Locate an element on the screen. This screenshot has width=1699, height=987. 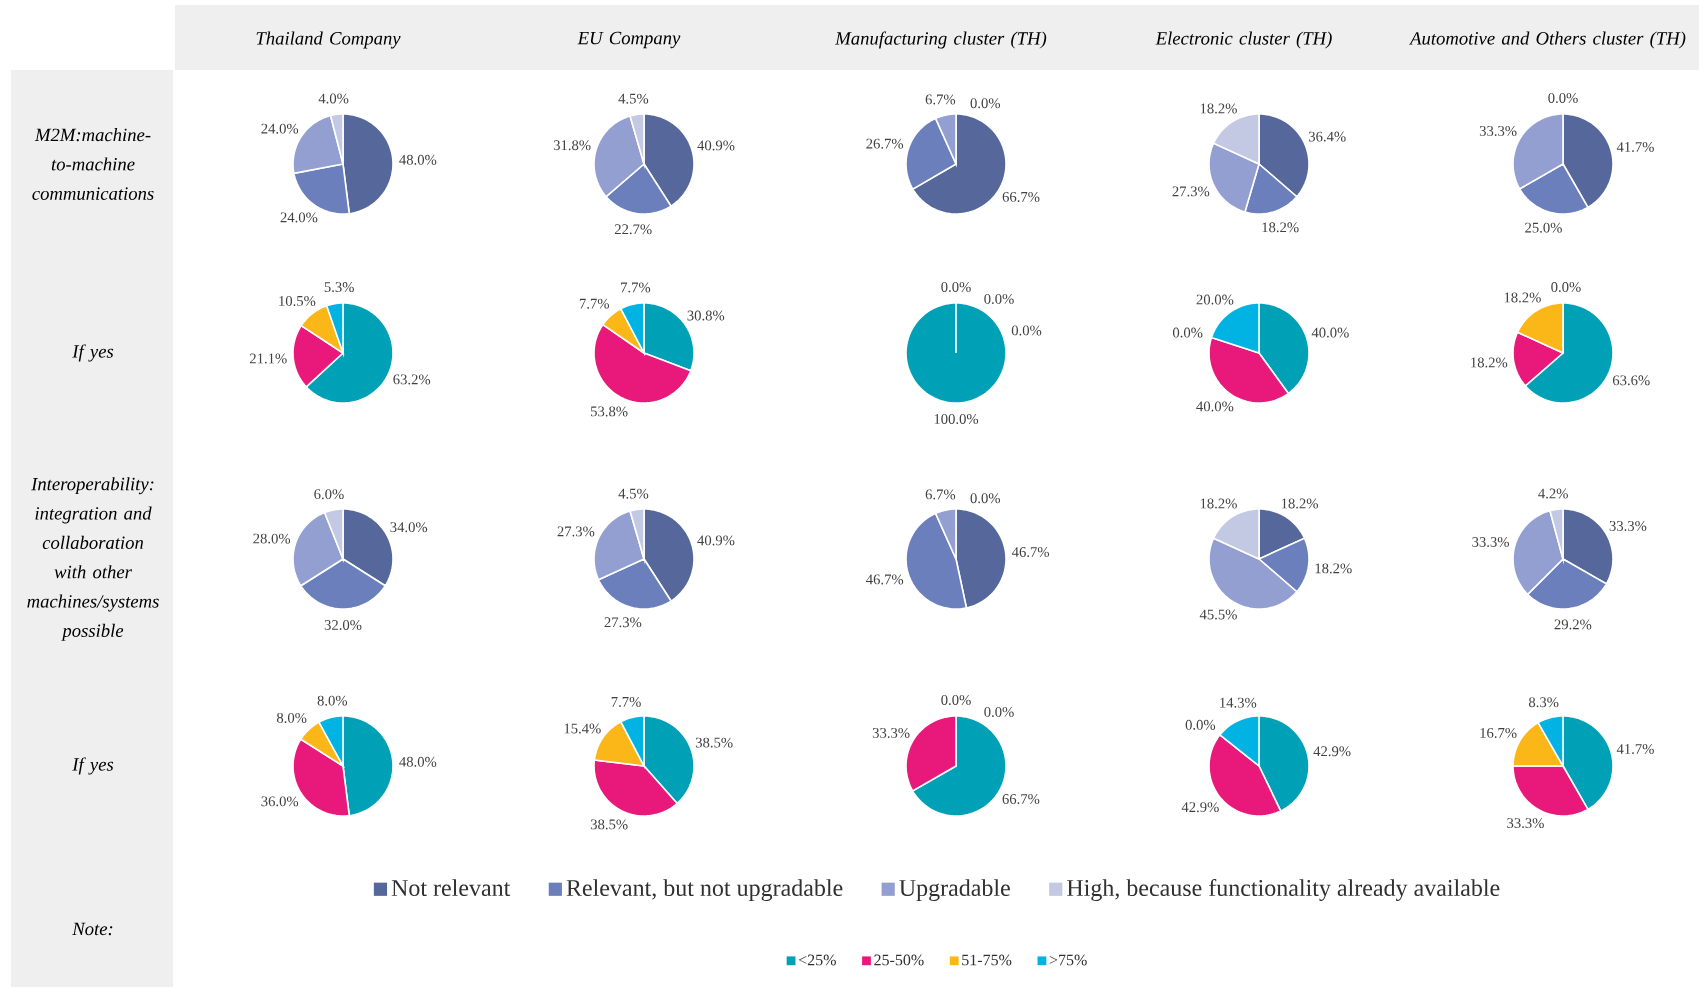
data-label: 31.8% is located at coordinates (572, 145).